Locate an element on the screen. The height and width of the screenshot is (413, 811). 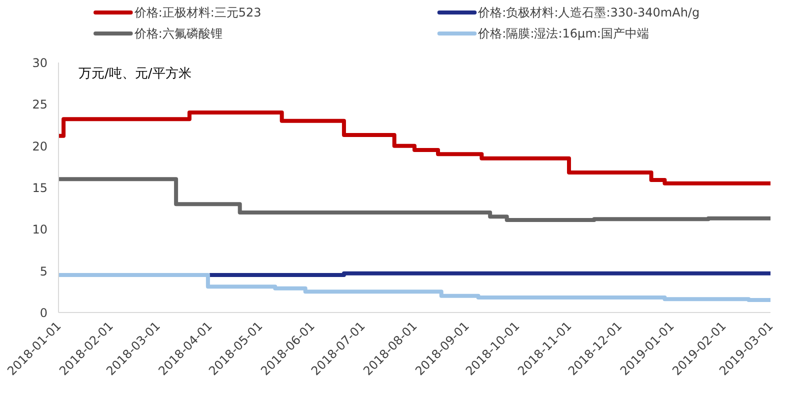
legend-label: 价格:隔膜:湿法:16μm:国产中端 is located at coordinates (563, 33).